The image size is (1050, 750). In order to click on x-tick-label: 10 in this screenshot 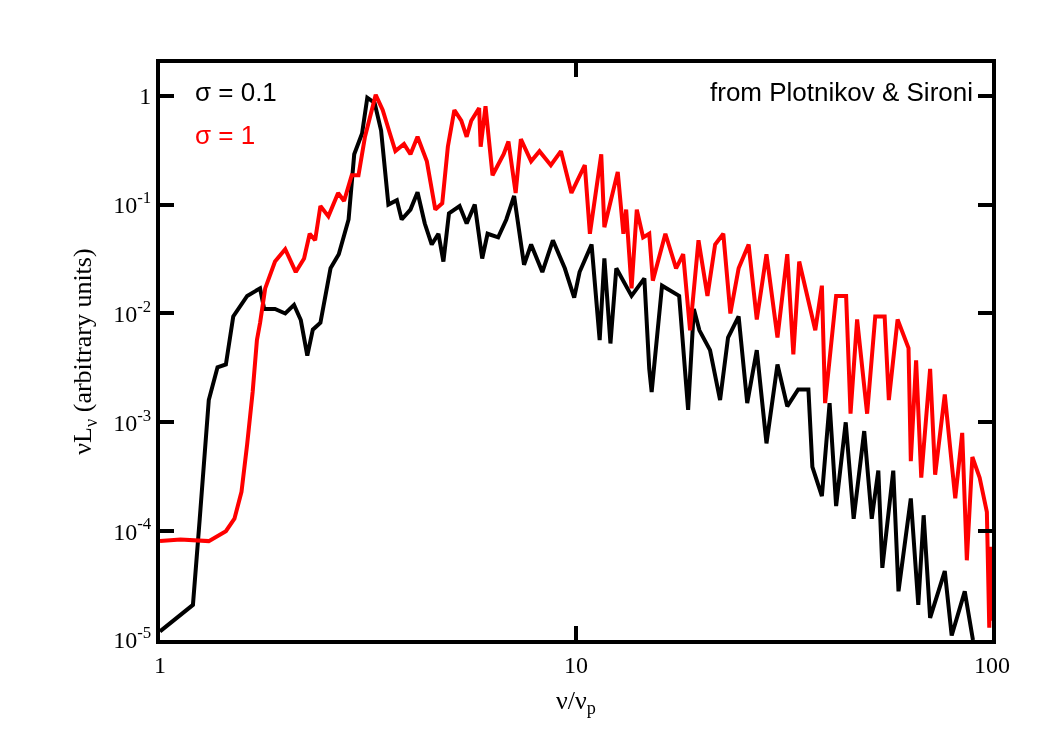, I will do `click(576, 664)`.